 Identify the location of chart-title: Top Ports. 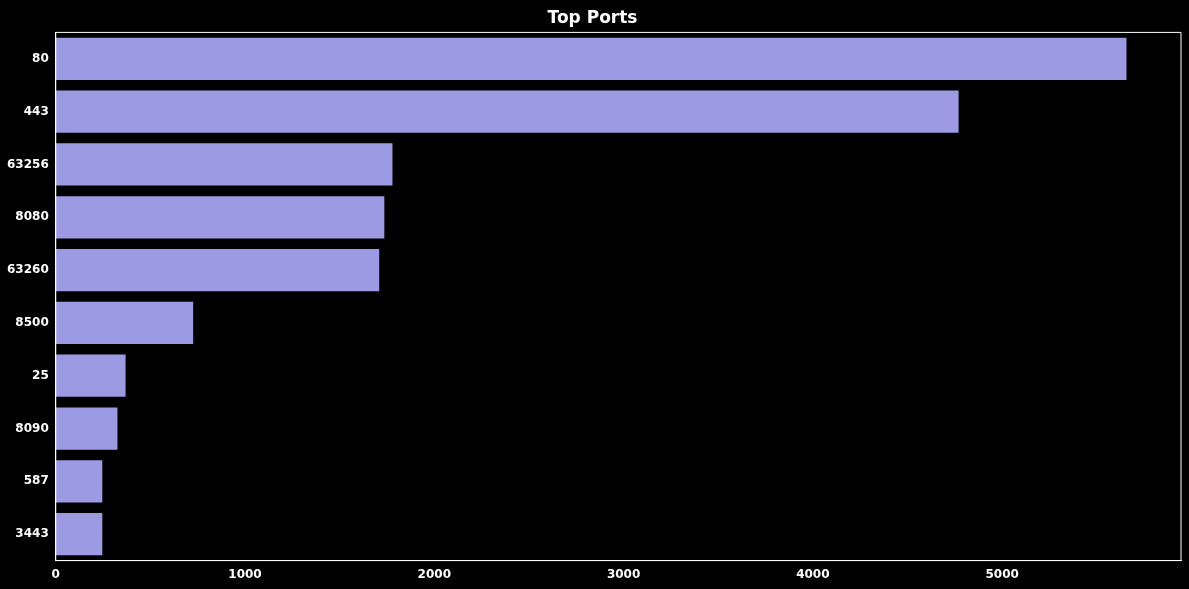
(592, 16).